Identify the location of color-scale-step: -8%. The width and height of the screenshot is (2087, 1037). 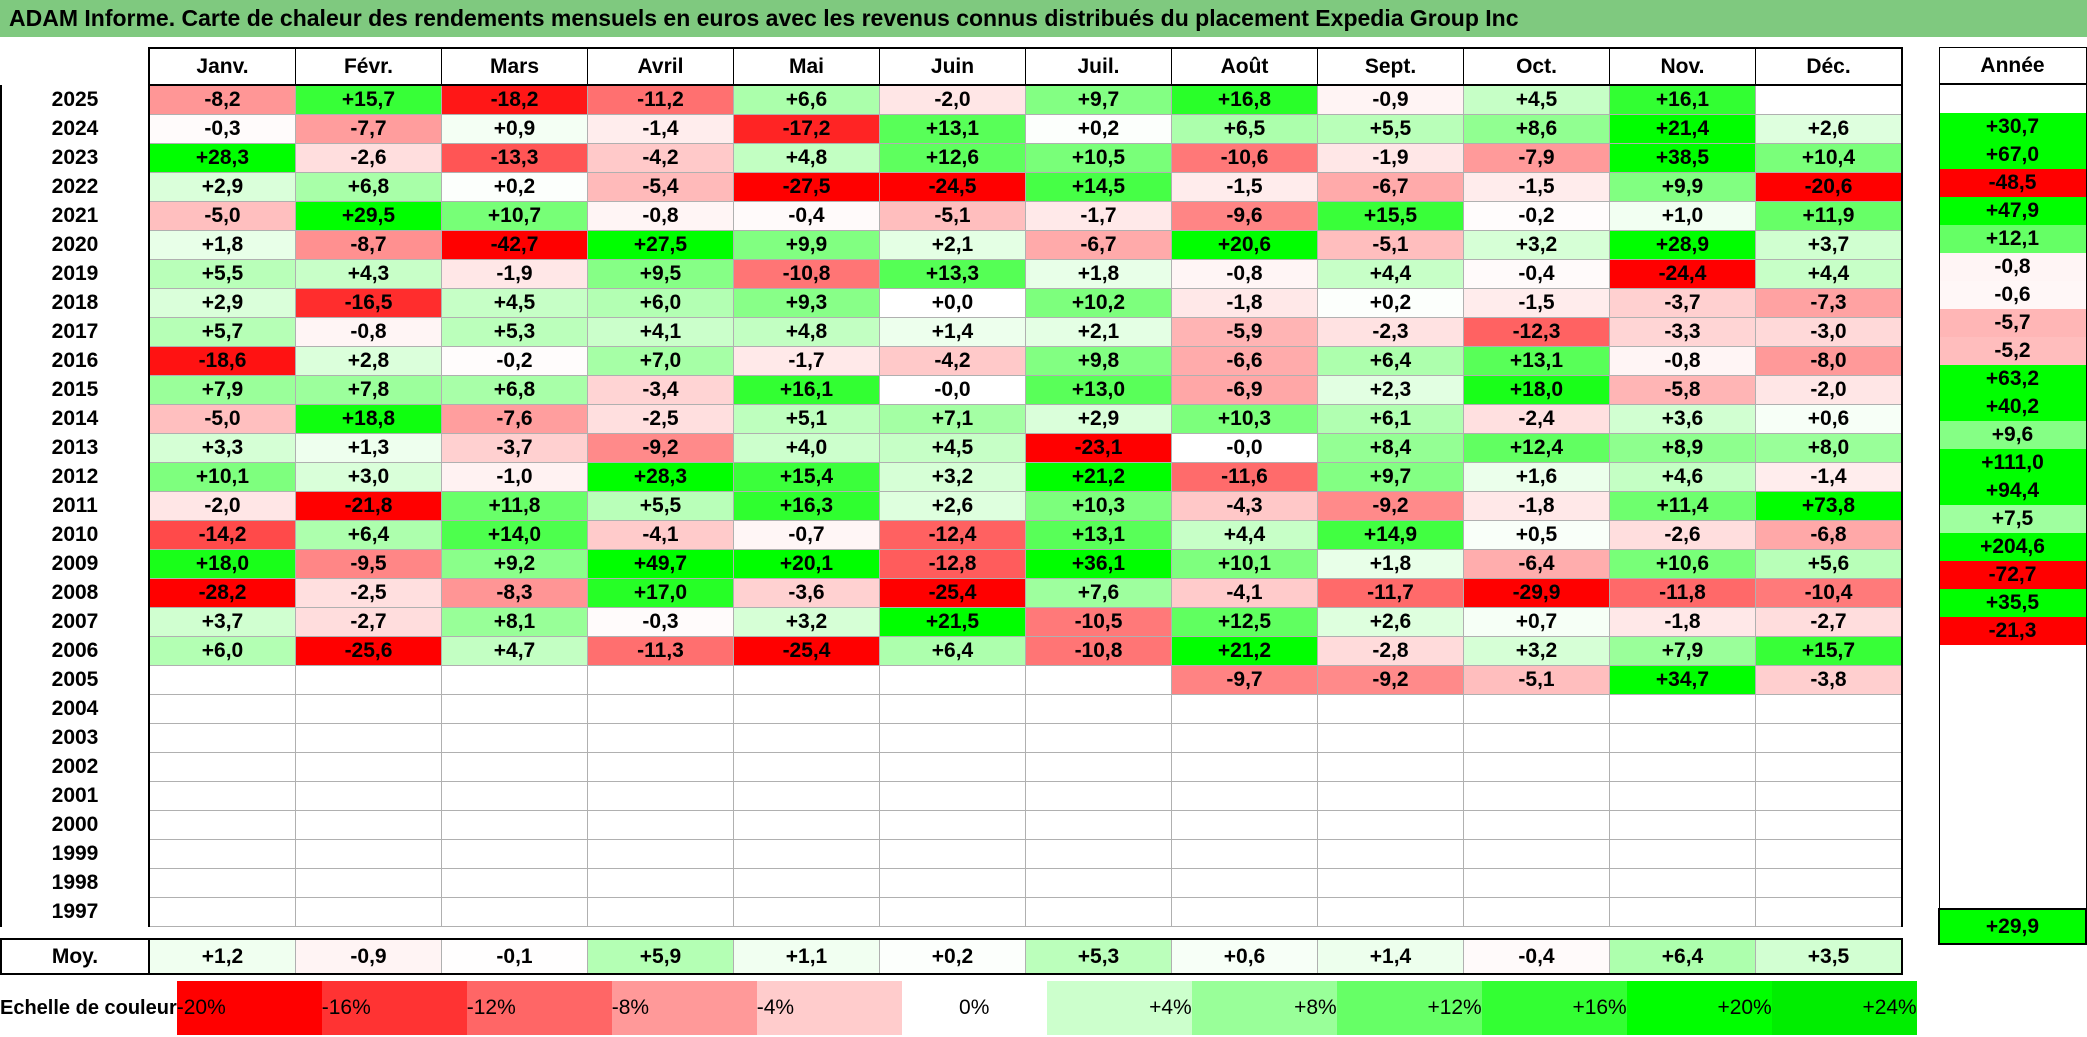
(684, 1008).